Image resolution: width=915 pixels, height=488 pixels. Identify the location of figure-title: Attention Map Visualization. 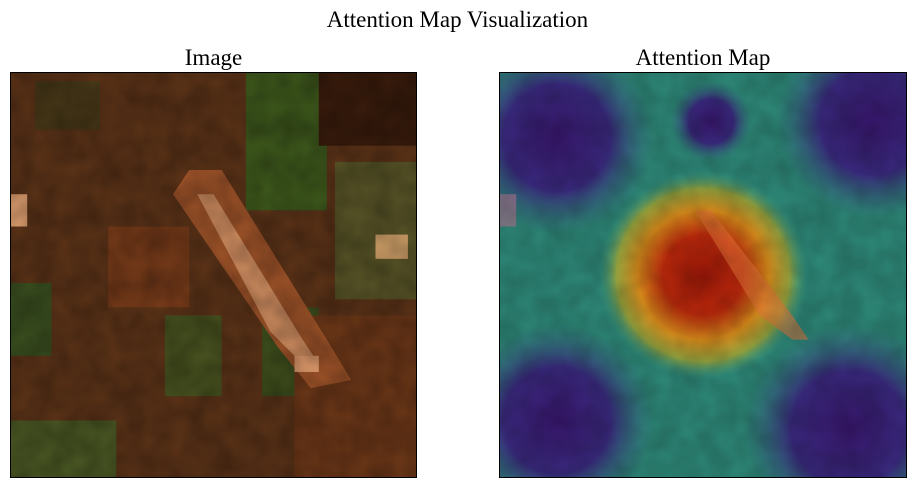
(457, 19).